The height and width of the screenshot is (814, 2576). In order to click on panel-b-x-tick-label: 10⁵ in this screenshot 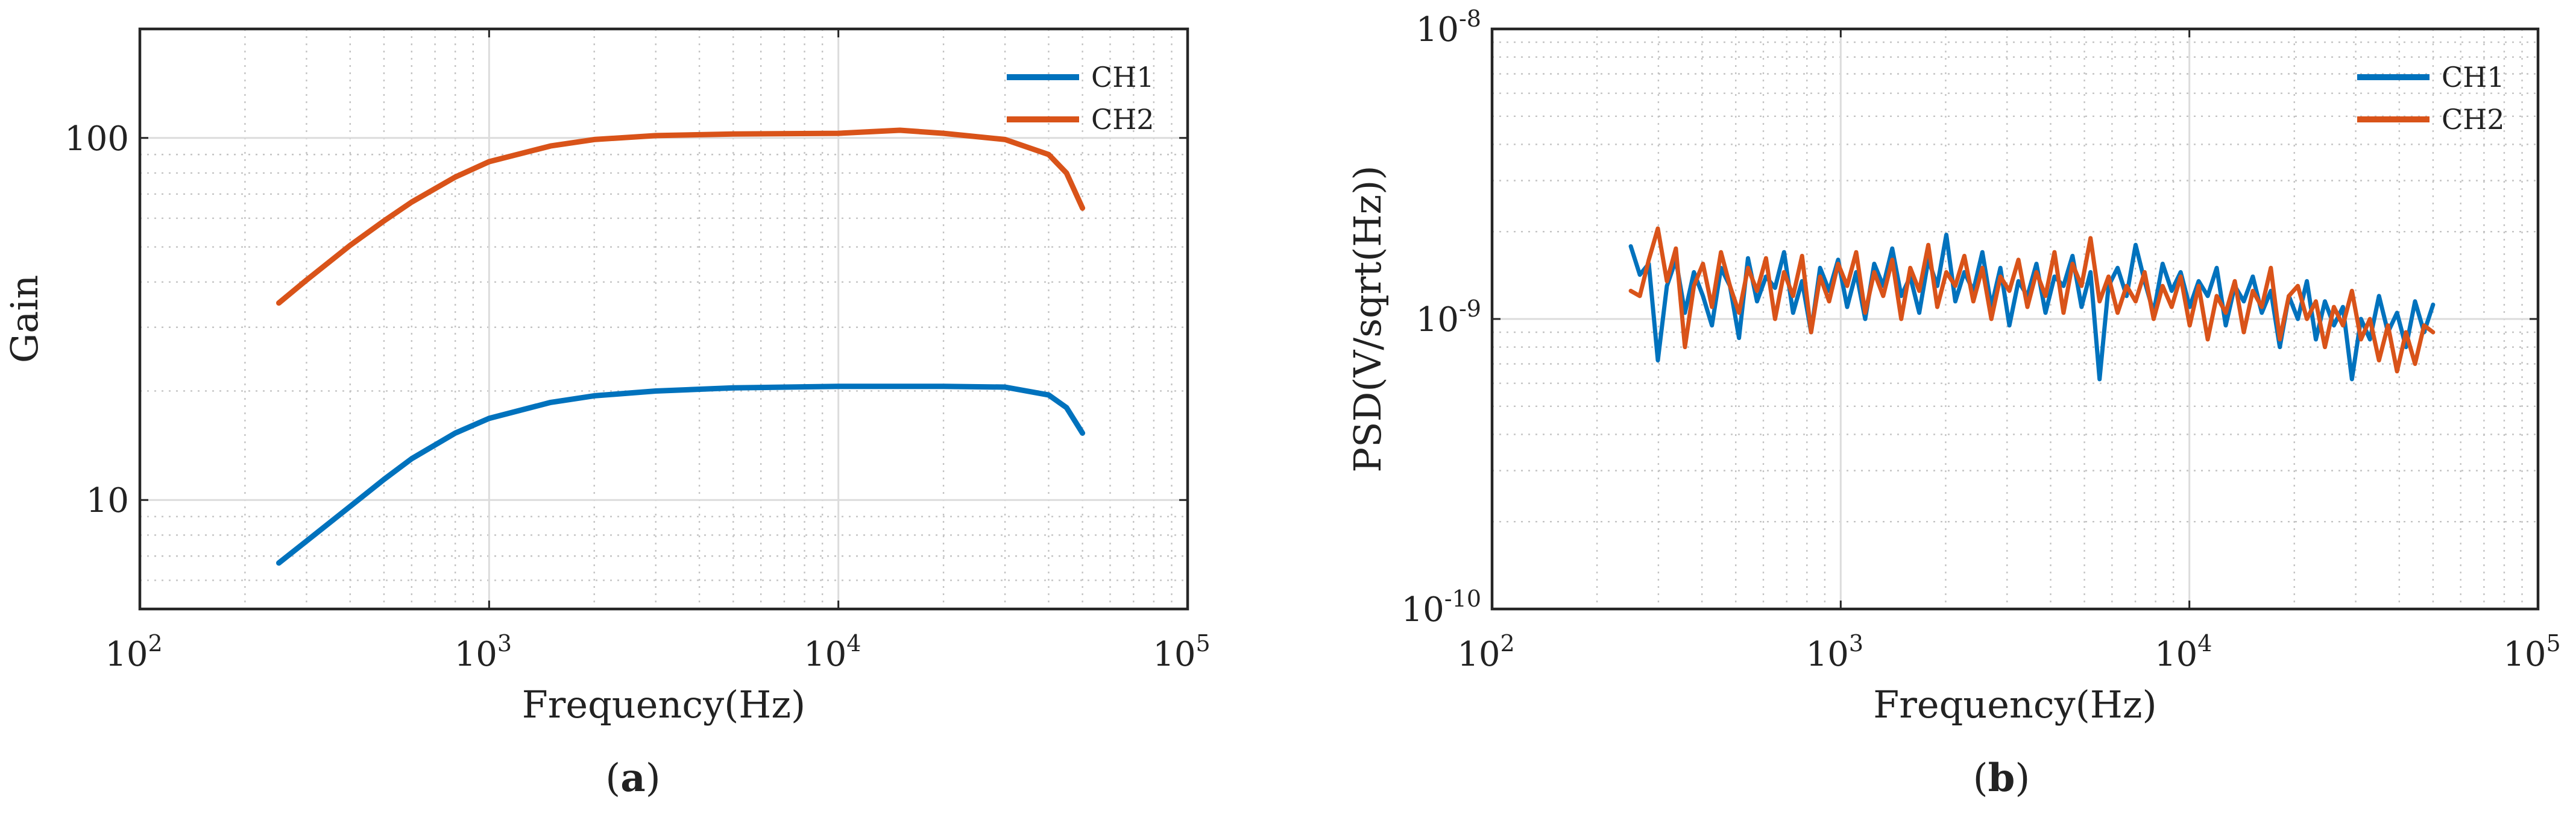, I will do `click(2531, 652)`.